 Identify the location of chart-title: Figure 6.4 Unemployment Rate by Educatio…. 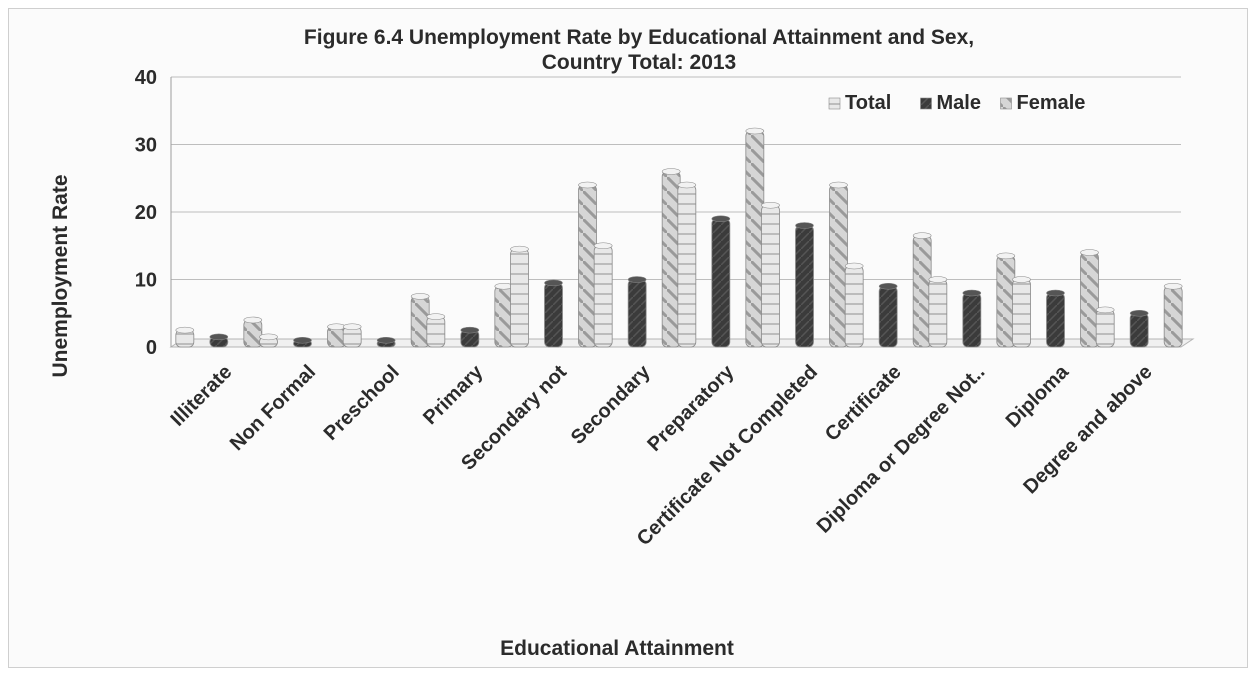
(639, 37).